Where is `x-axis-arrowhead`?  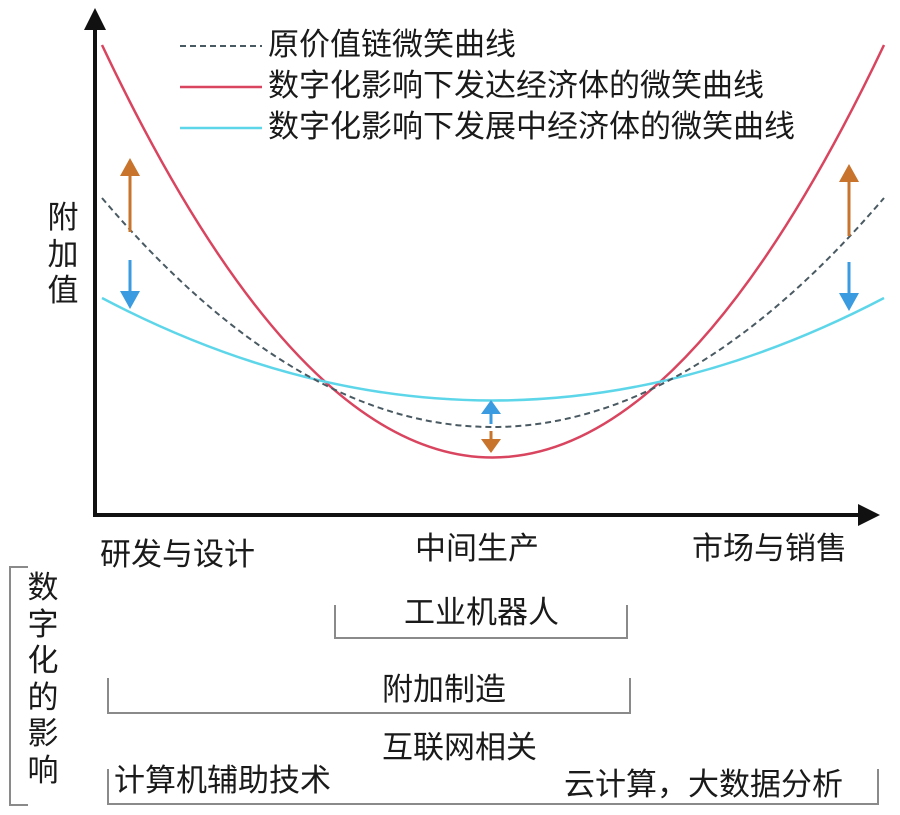
x-axis-arrowhead is located at coordinates (869, 515).